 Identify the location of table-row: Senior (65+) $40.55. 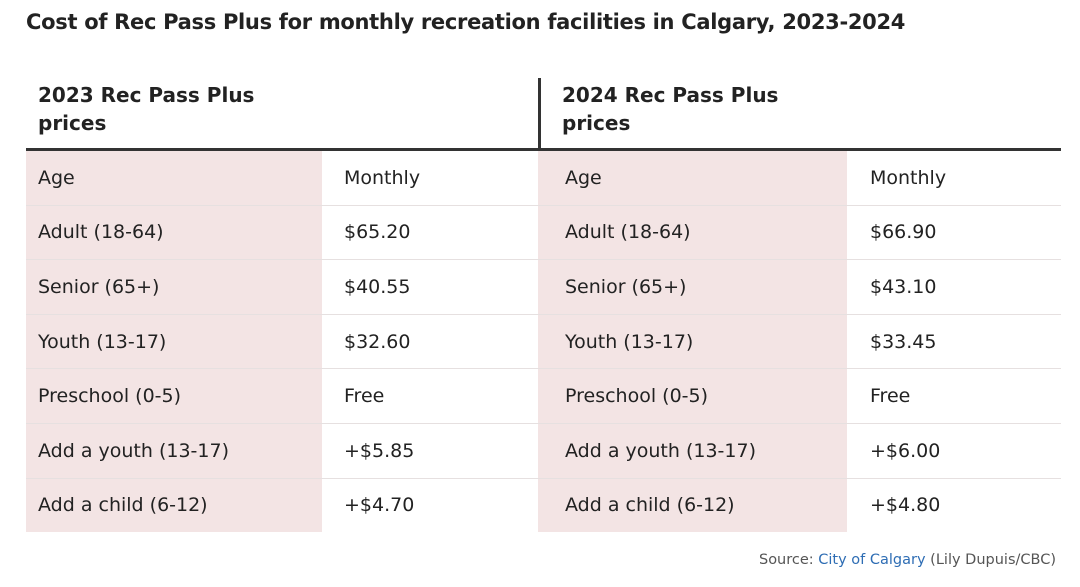
(282, 287).